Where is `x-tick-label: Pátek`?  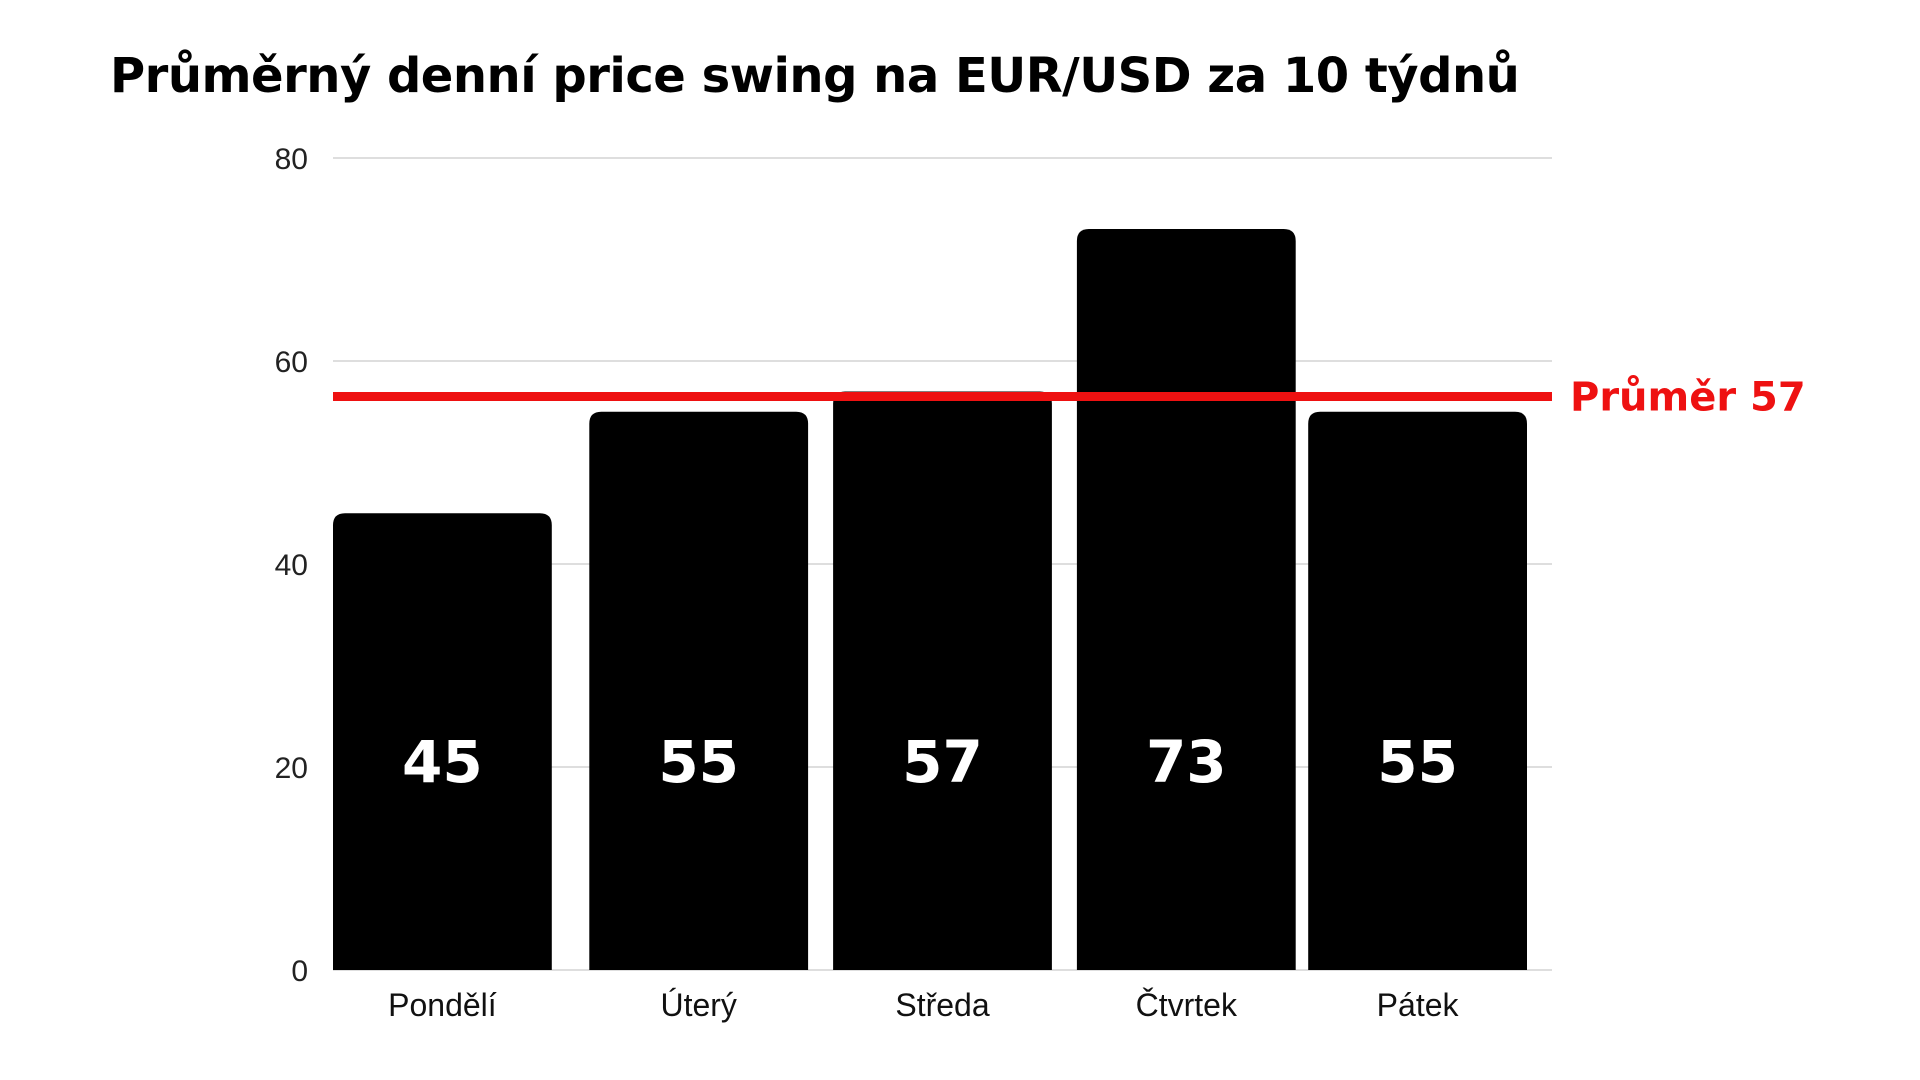 x-tick-label: Pátek is located at coordinates (1418, 1005).